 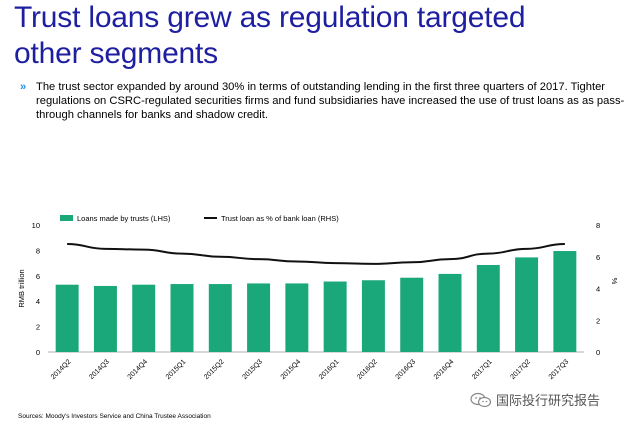 I want to click on x-tick-label: 2014Q4, so click(x=138, y=369).